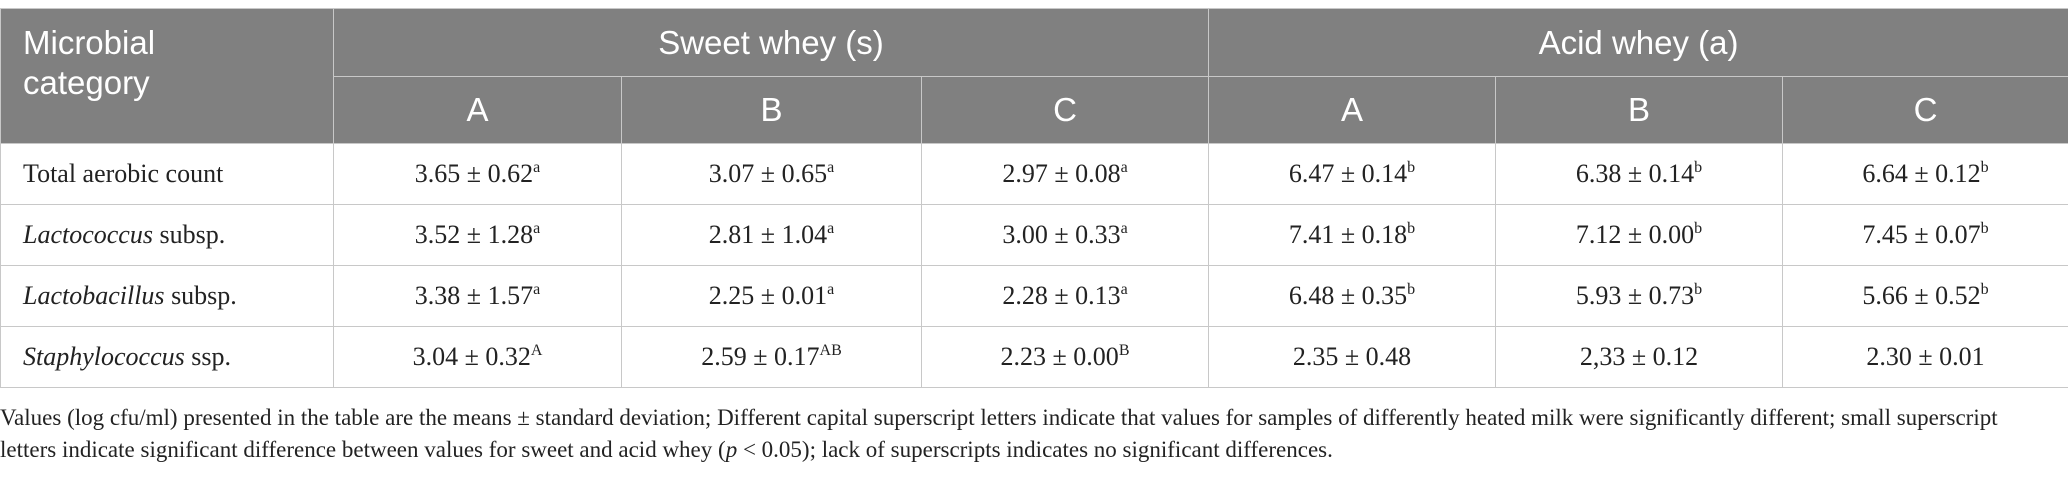  What do you see at coordinates (1635, 173) in the screenshot?
I see `cell-value: 6.38 ± 0.14` at bounding box center [1635, 173].